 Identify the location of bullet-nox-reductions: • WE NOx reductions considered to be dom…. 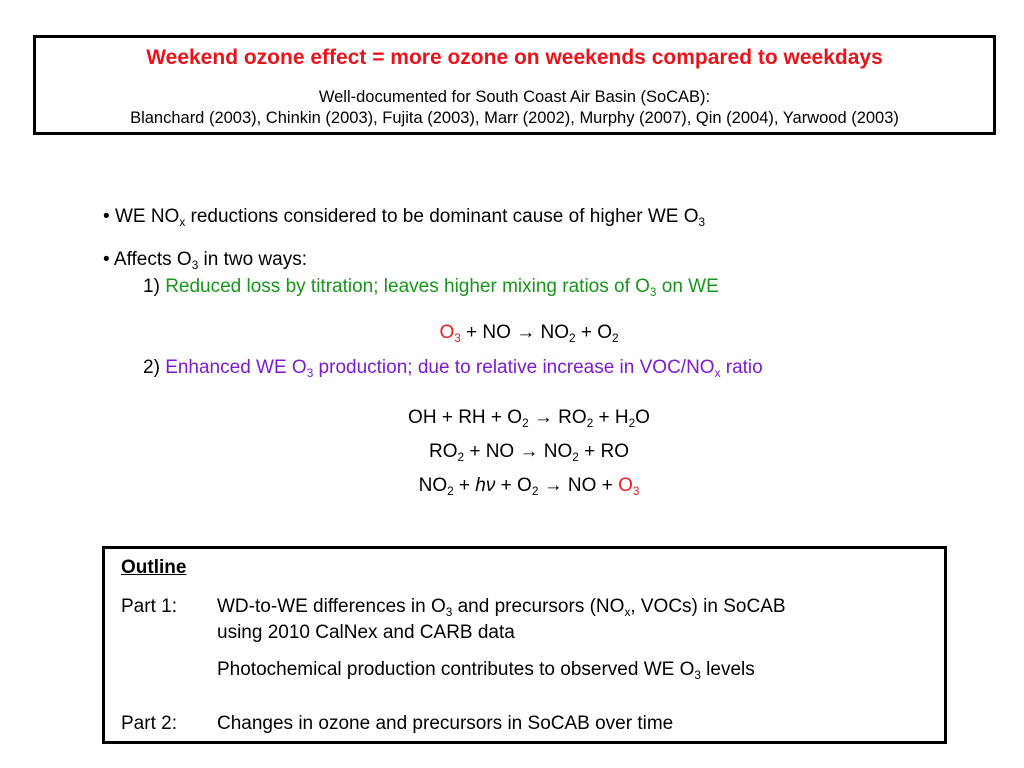
(404, 218).